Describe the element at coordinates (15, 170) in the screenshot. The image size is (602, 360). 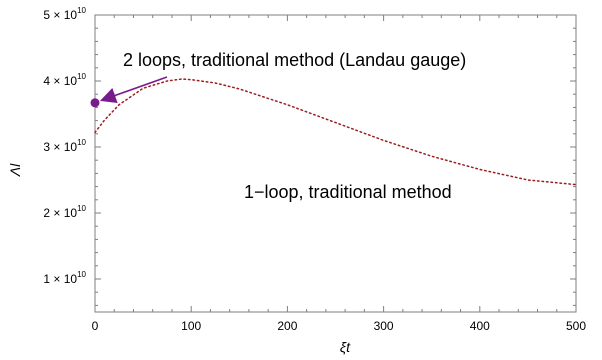
I see `y-axis-label: Λl` at that location.